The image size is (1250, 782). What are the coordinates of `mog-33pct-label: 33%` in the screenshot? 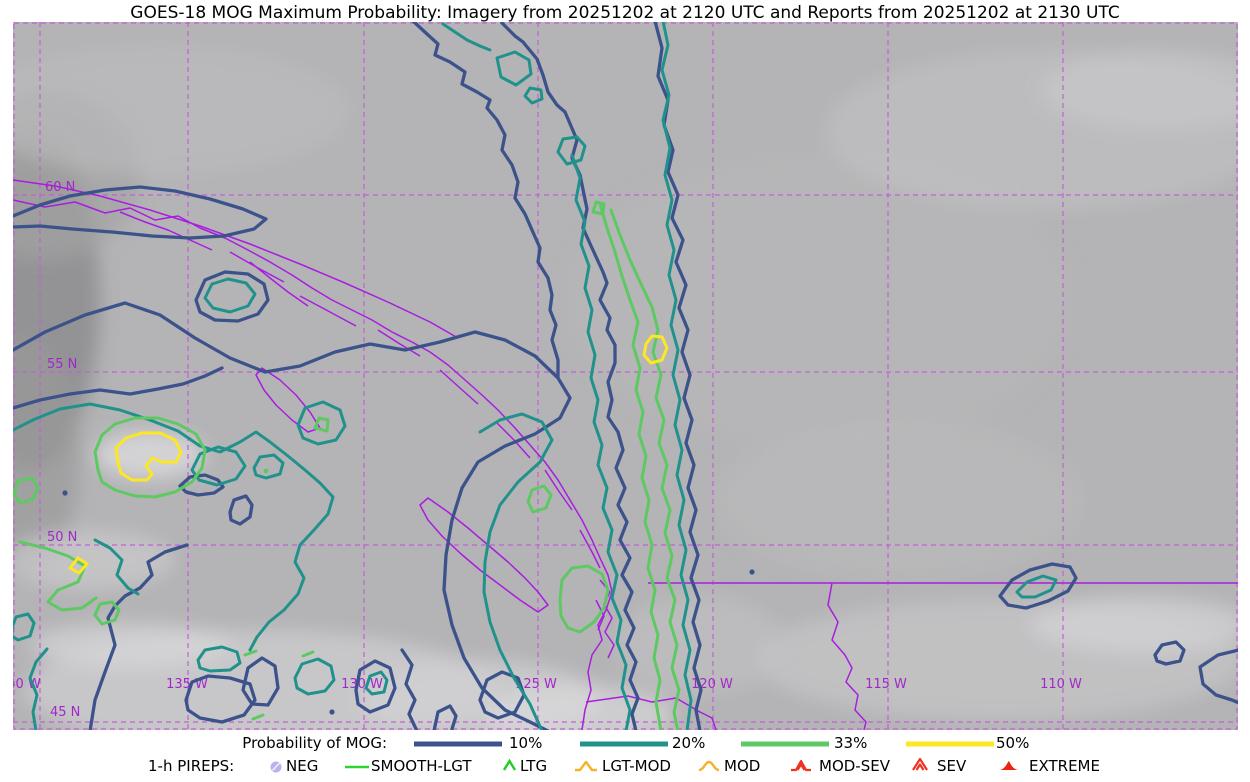 It's located at (851, 743).